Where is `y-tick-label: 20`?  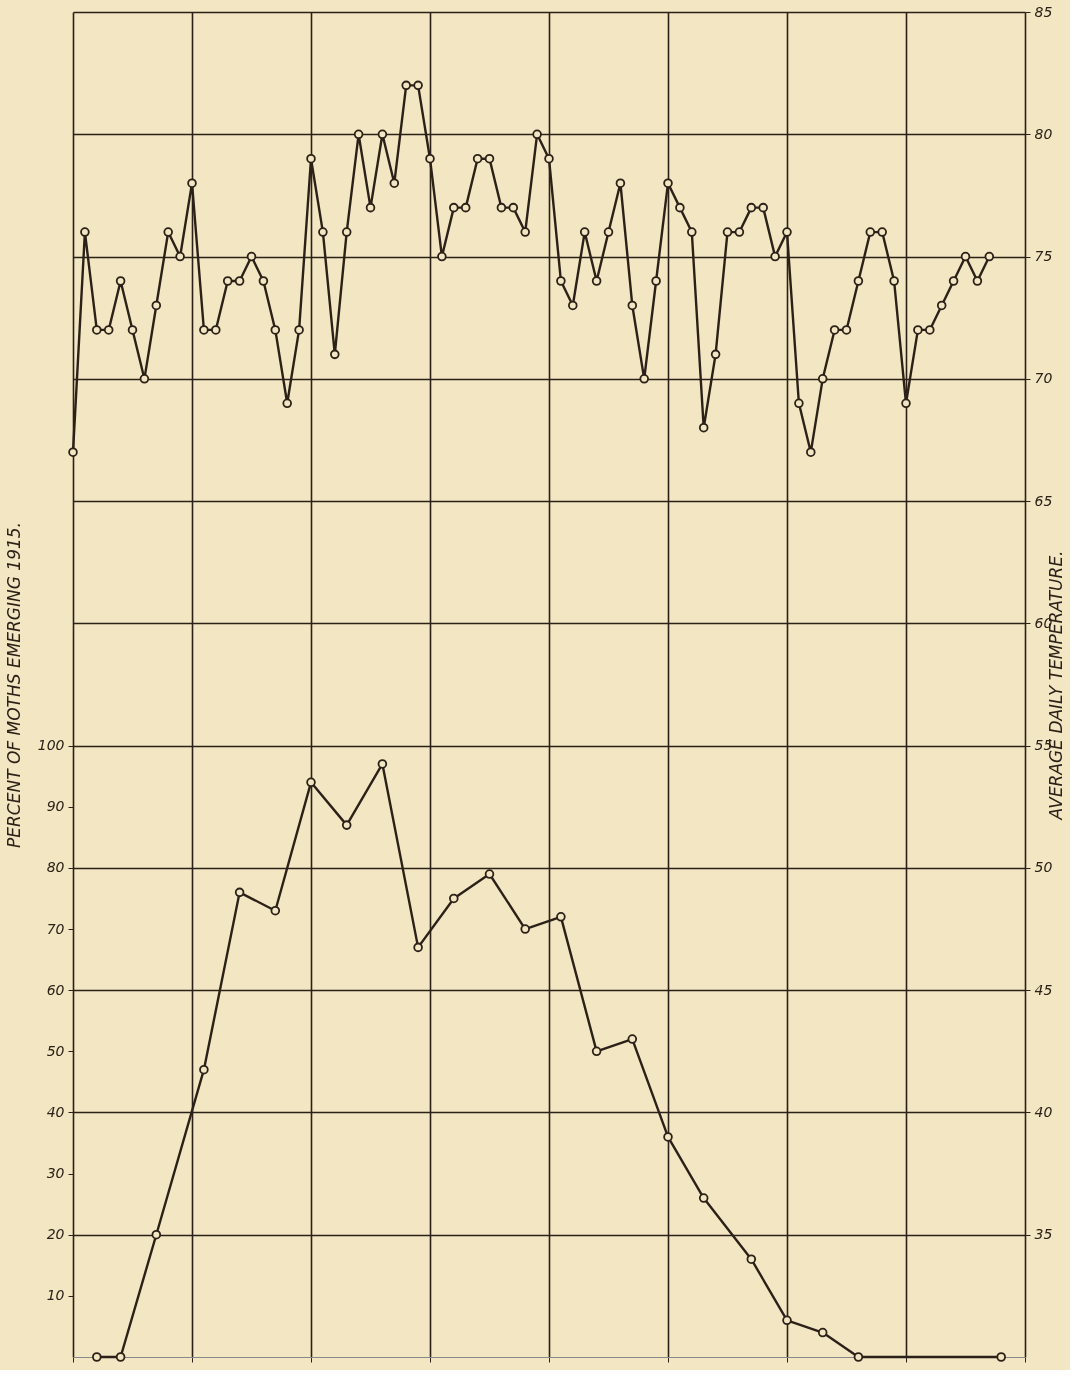 y-tick-label: 20 is located at coordinates (55, 1234).